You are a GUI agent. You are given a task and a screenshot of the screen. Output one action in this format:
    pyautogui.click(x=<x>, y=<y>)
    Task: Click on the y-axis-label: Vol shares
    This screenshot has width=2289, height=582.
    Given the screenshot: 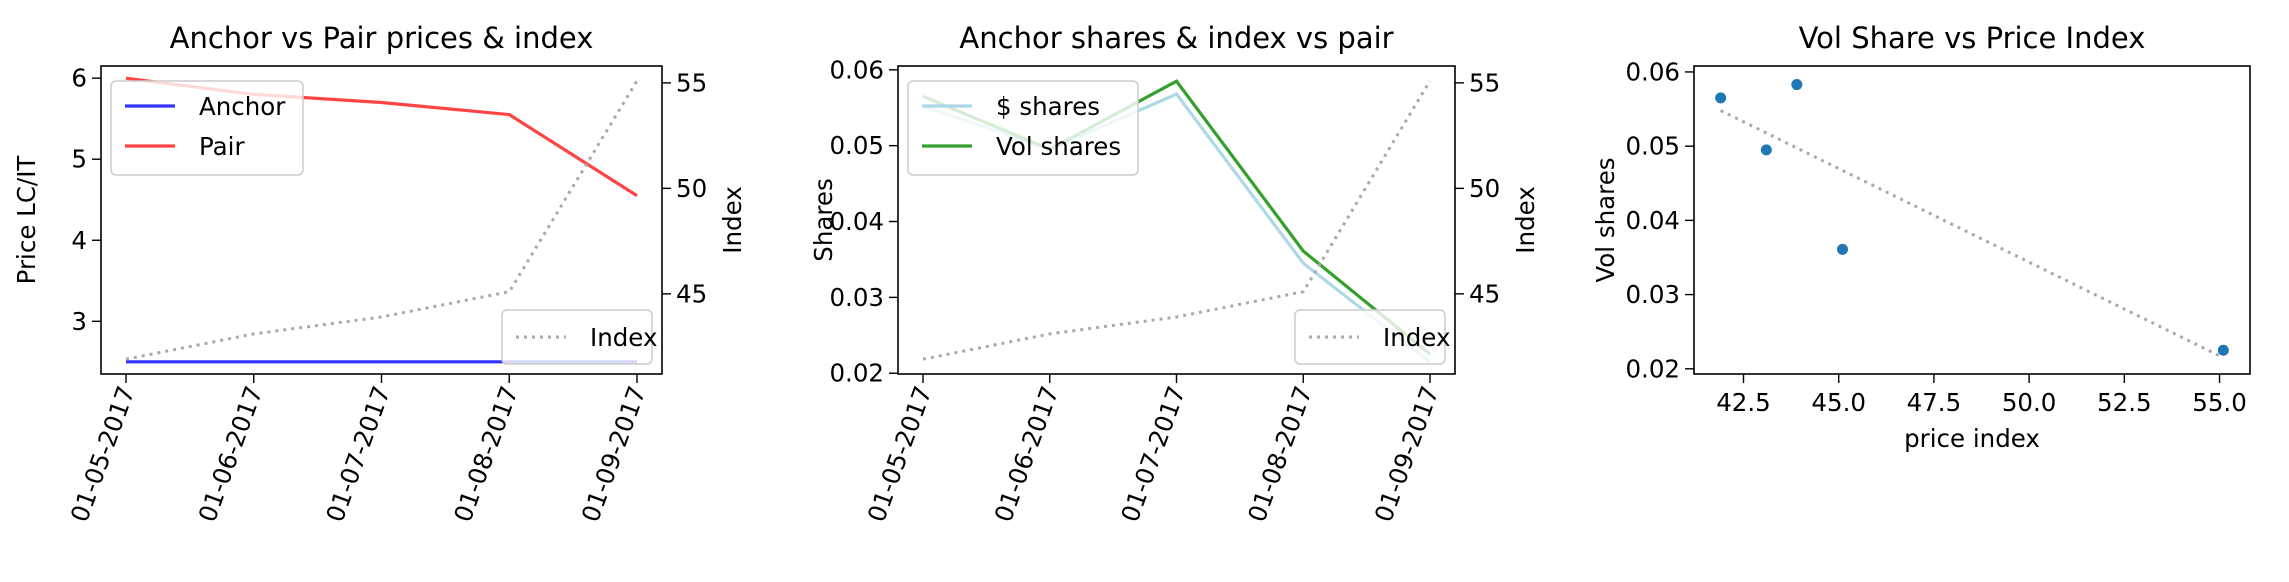 What is the action you would take?
    pyautogui.click(x=1605, y=219)
    